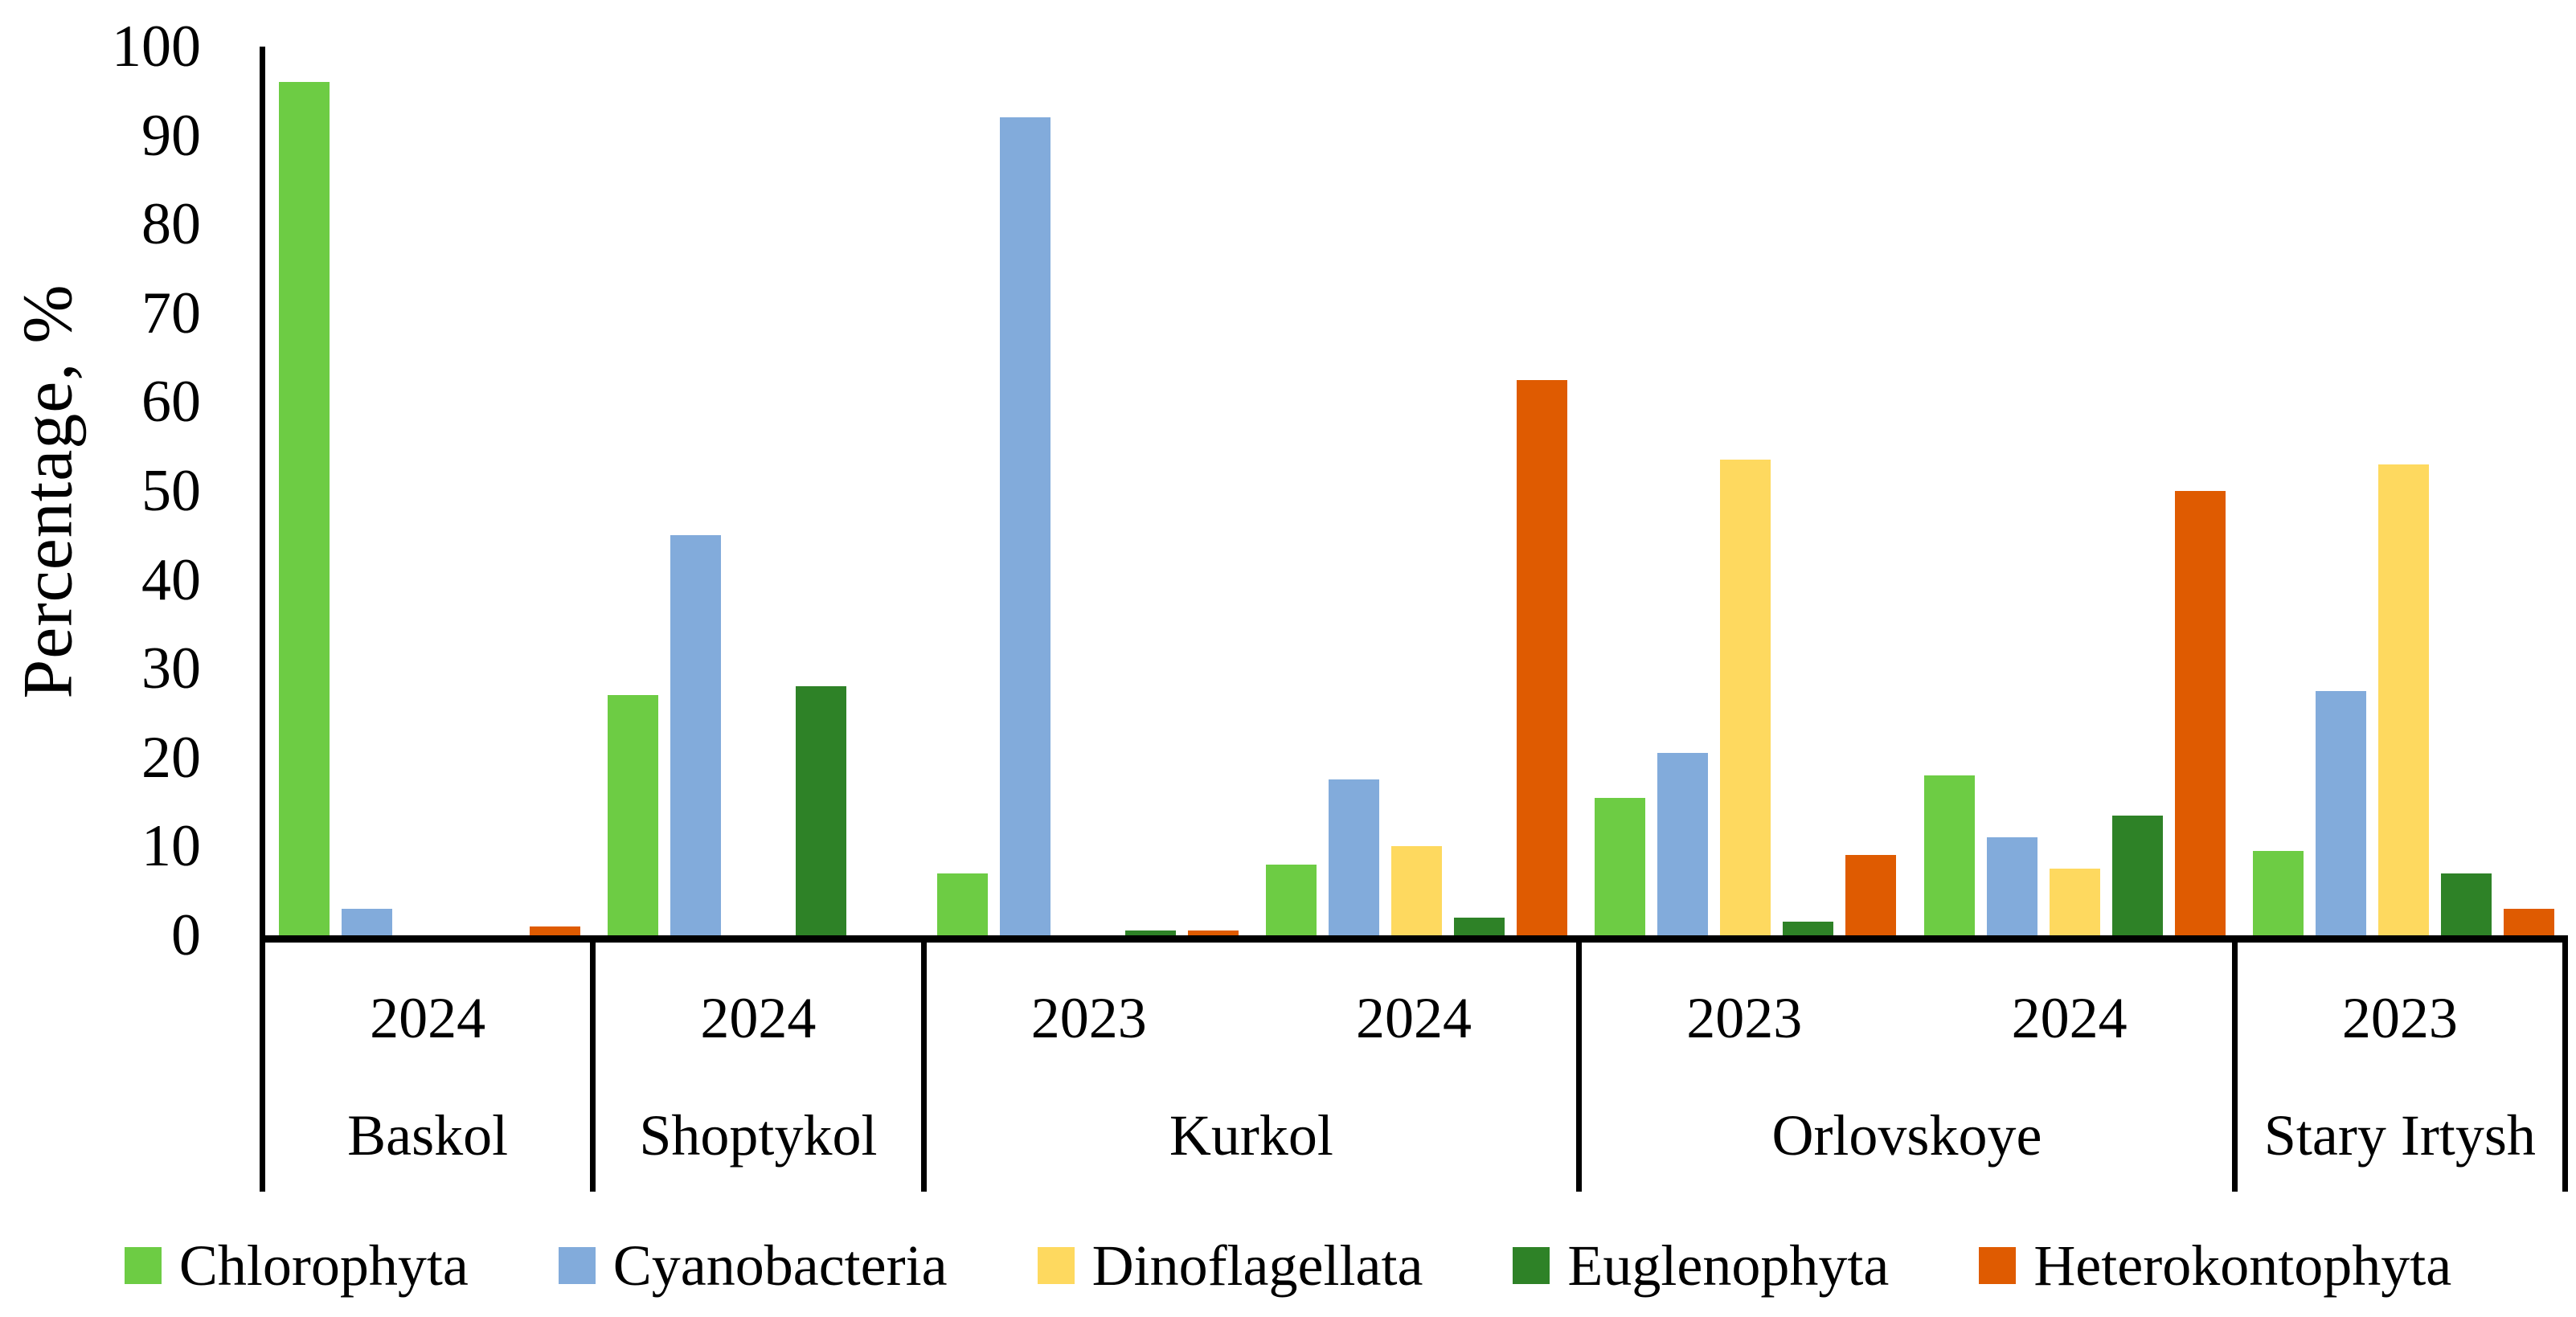 This screenshot has width=2576, height=1317. I want to click on year-label-stary-irtysh-2023: 2023, so click(2399, 1017).